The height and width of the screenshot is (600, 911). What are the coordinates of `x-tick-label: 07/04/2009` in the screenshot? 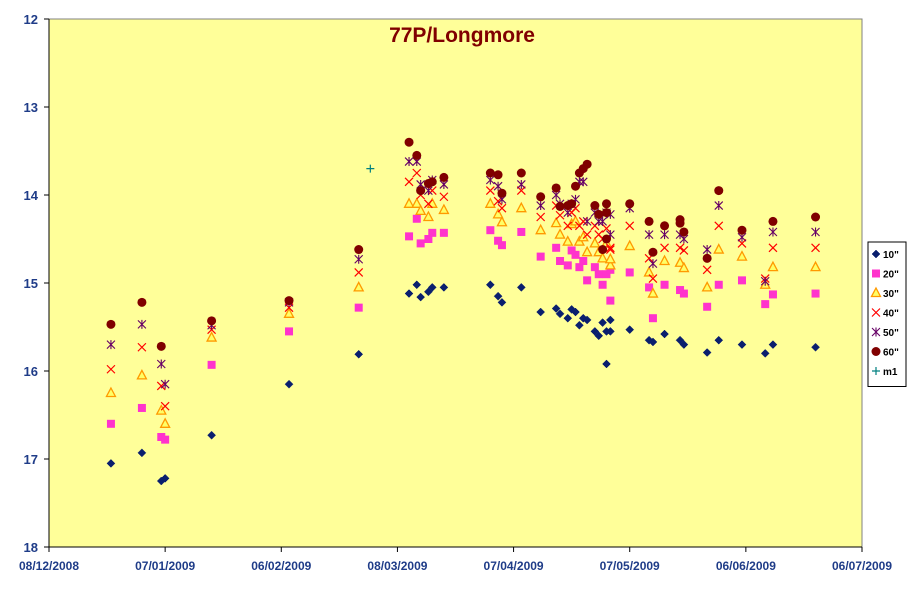 It's located at (514, 566).